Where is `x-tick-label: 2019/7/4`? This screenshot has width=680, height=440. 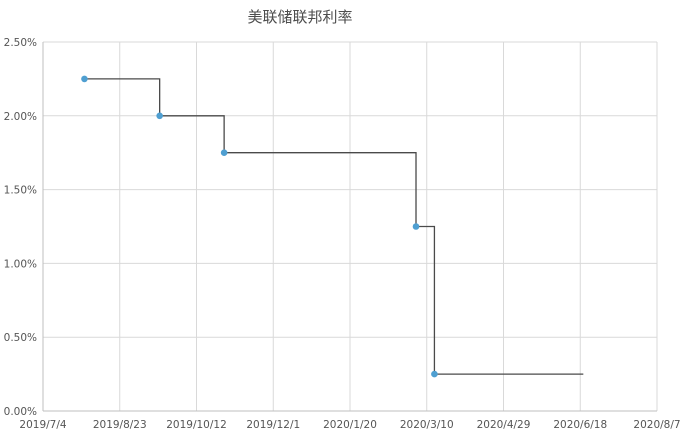
x-tick-label: 2019/7/4 is located at coordinates (42, 425).